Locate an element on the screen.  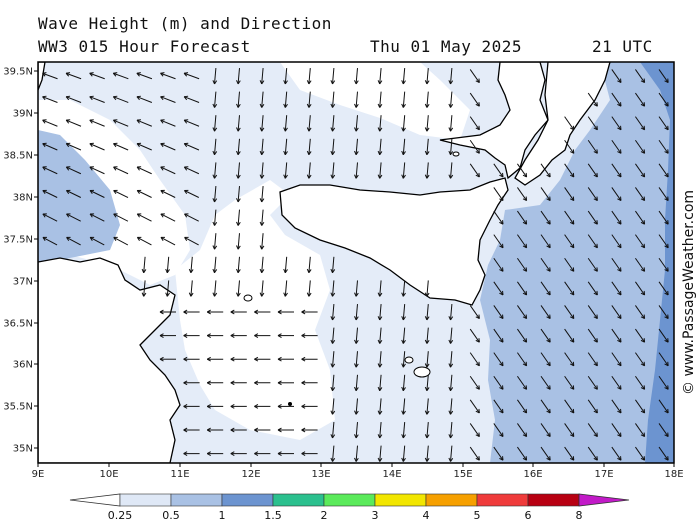
legend-label: 8 is located at coordinates (579, 515).